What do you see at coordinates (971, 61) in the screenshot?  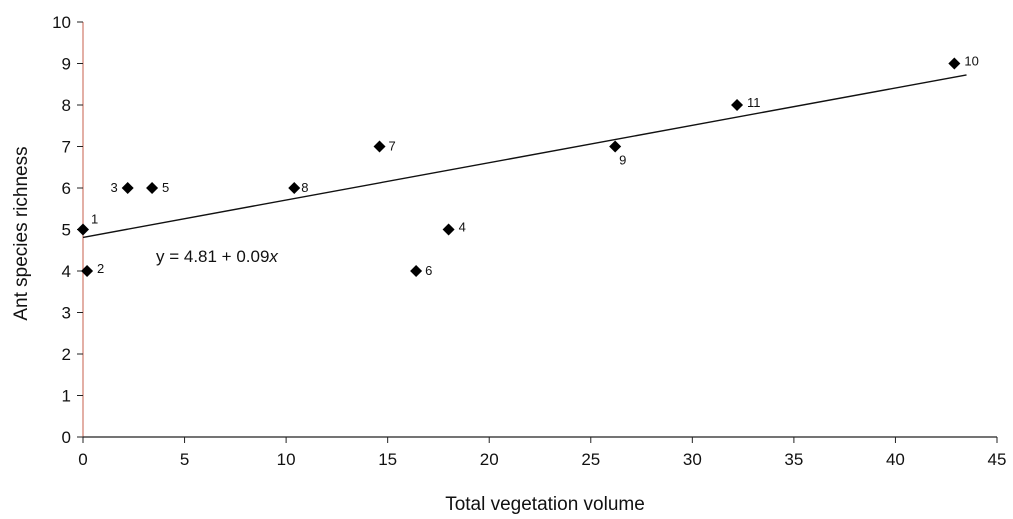 I see `data-point-label: 10` at bounding box center [971, 61].